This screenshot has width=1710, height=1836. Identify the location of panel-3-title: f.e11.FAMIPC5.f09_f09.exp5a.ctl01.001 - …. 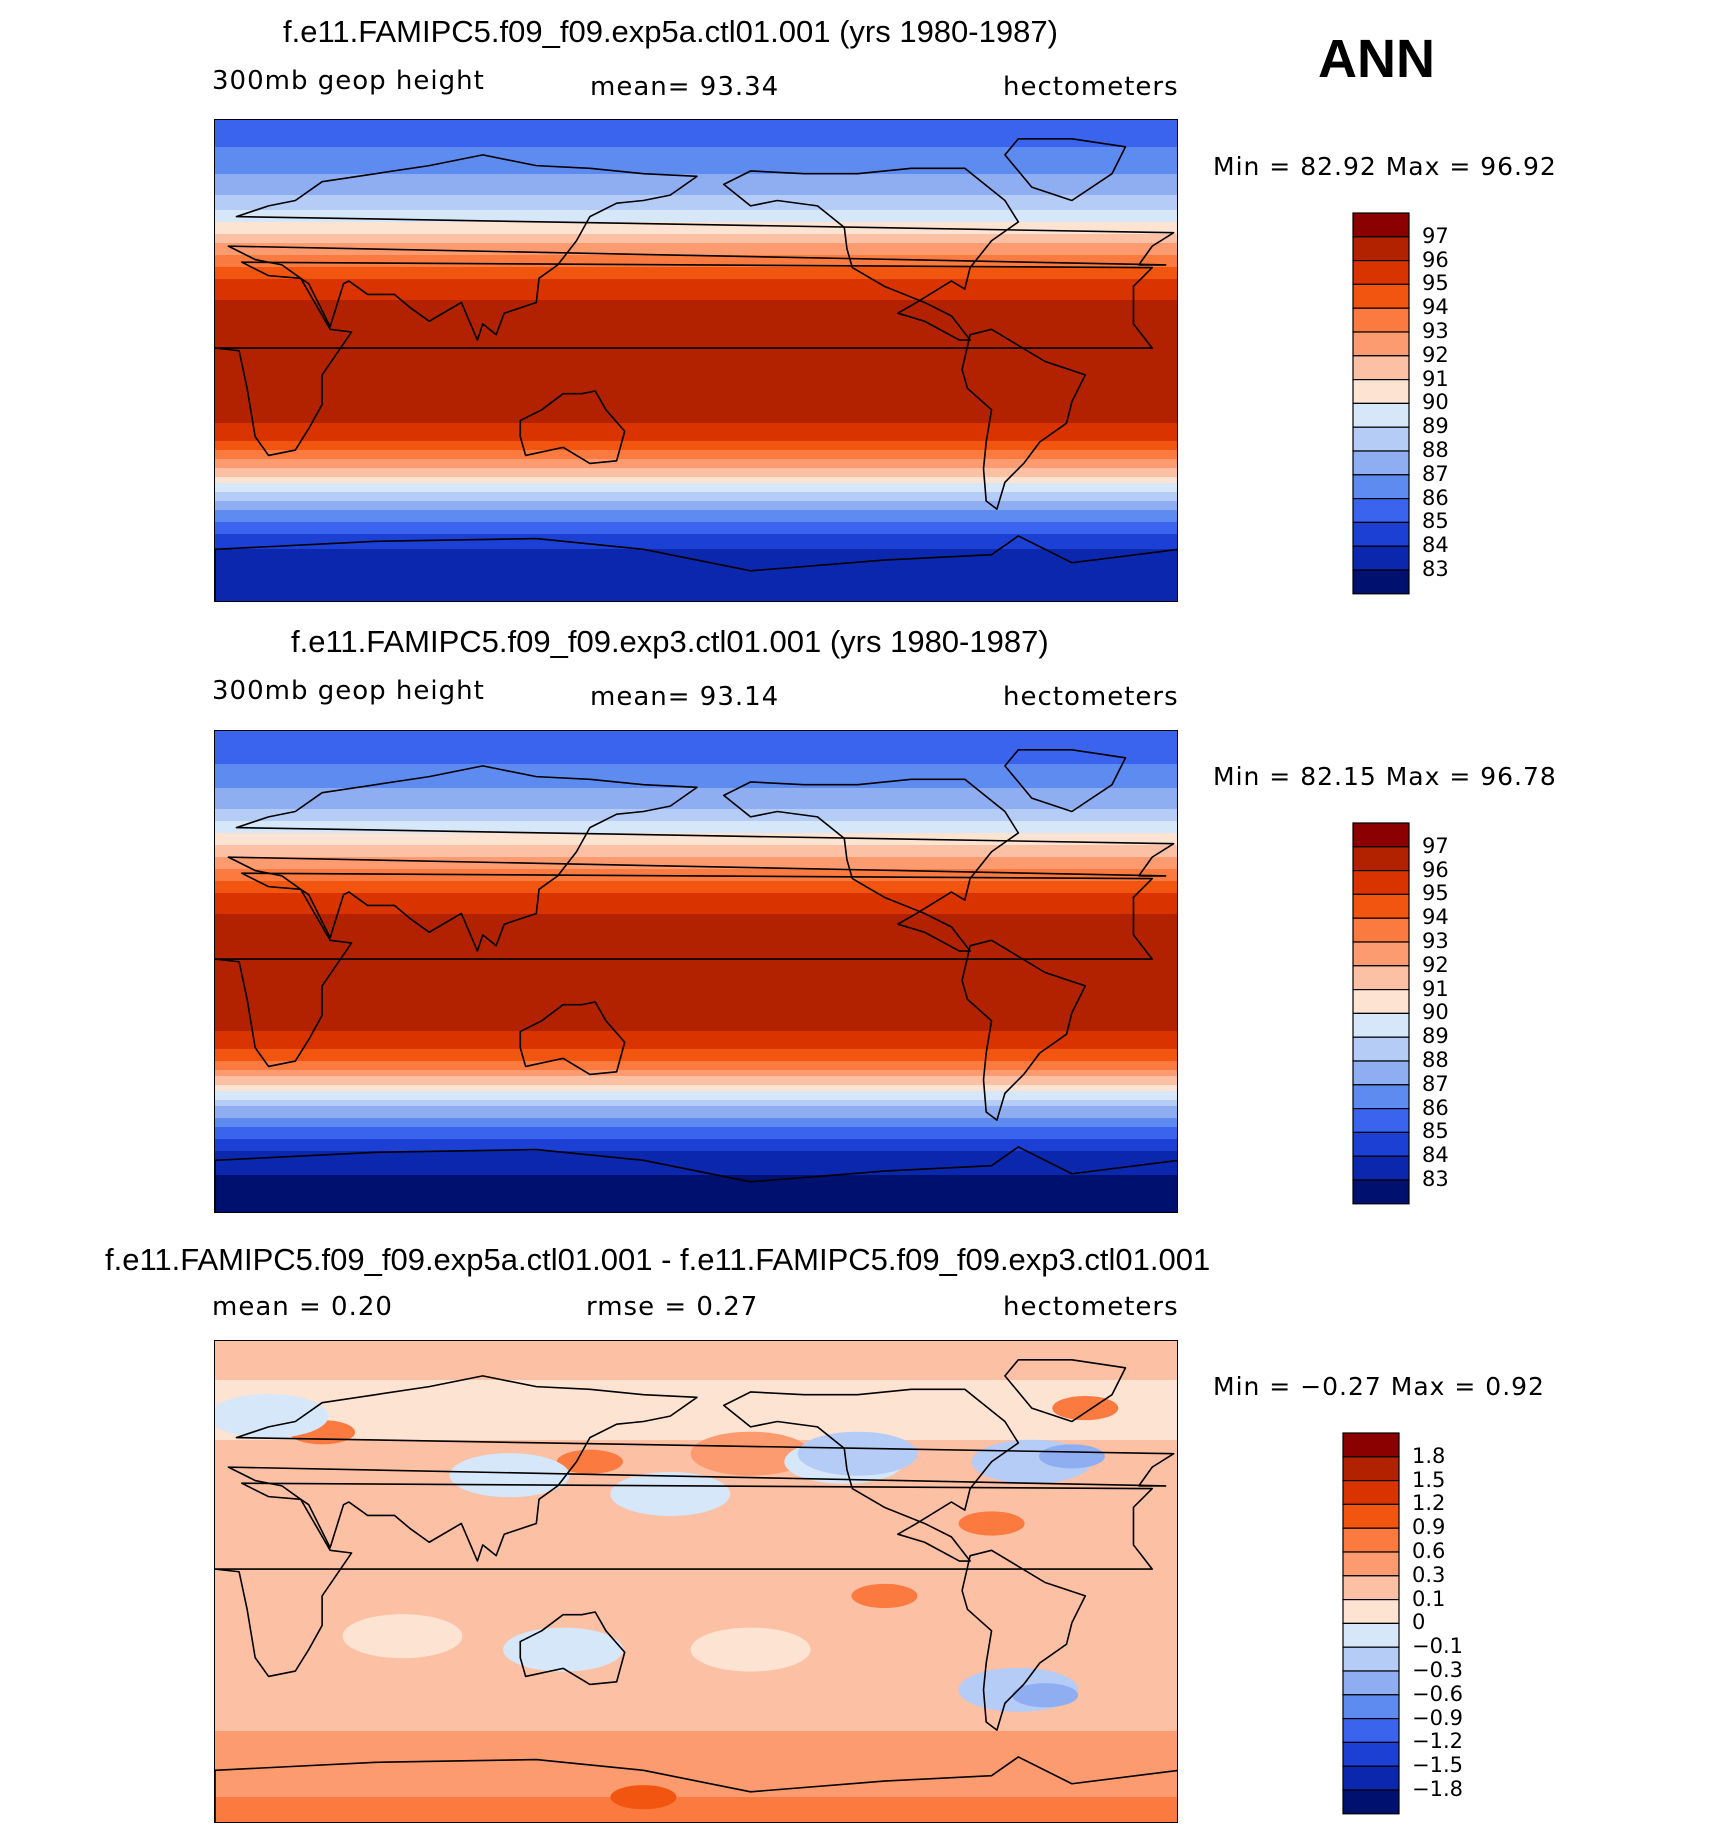
(658, 1259).